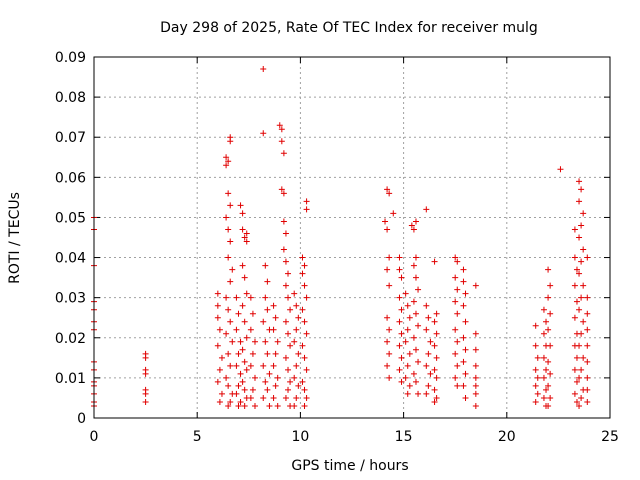  What do you see at coordinates (70, 339) in the screenshot?
I see `y-tick-label: 0.02` at bounding box center [70, 339].